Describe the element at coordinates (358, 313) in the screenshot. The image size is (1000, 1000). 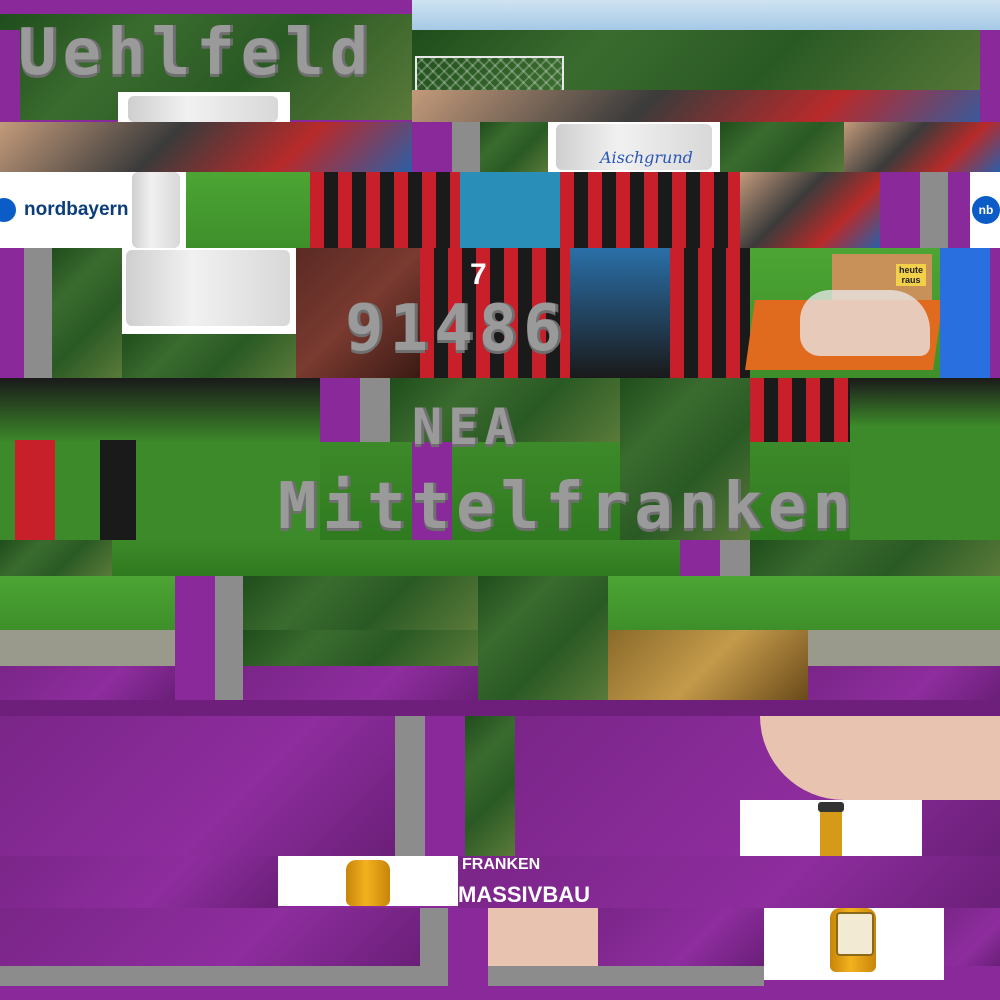
I see `photo-tile-hair` at that location.